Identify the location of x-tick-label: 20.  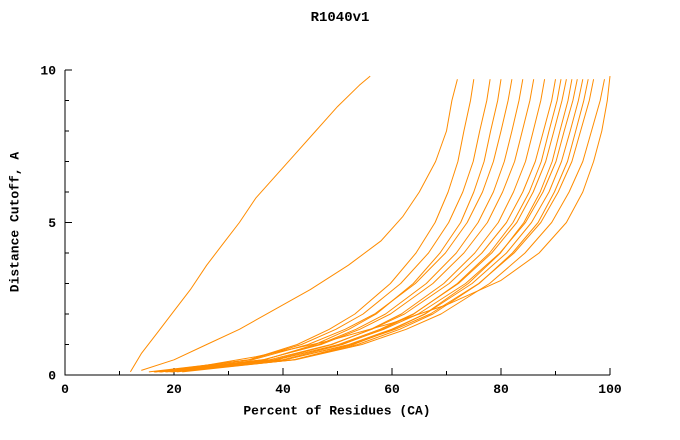
(174, 389).